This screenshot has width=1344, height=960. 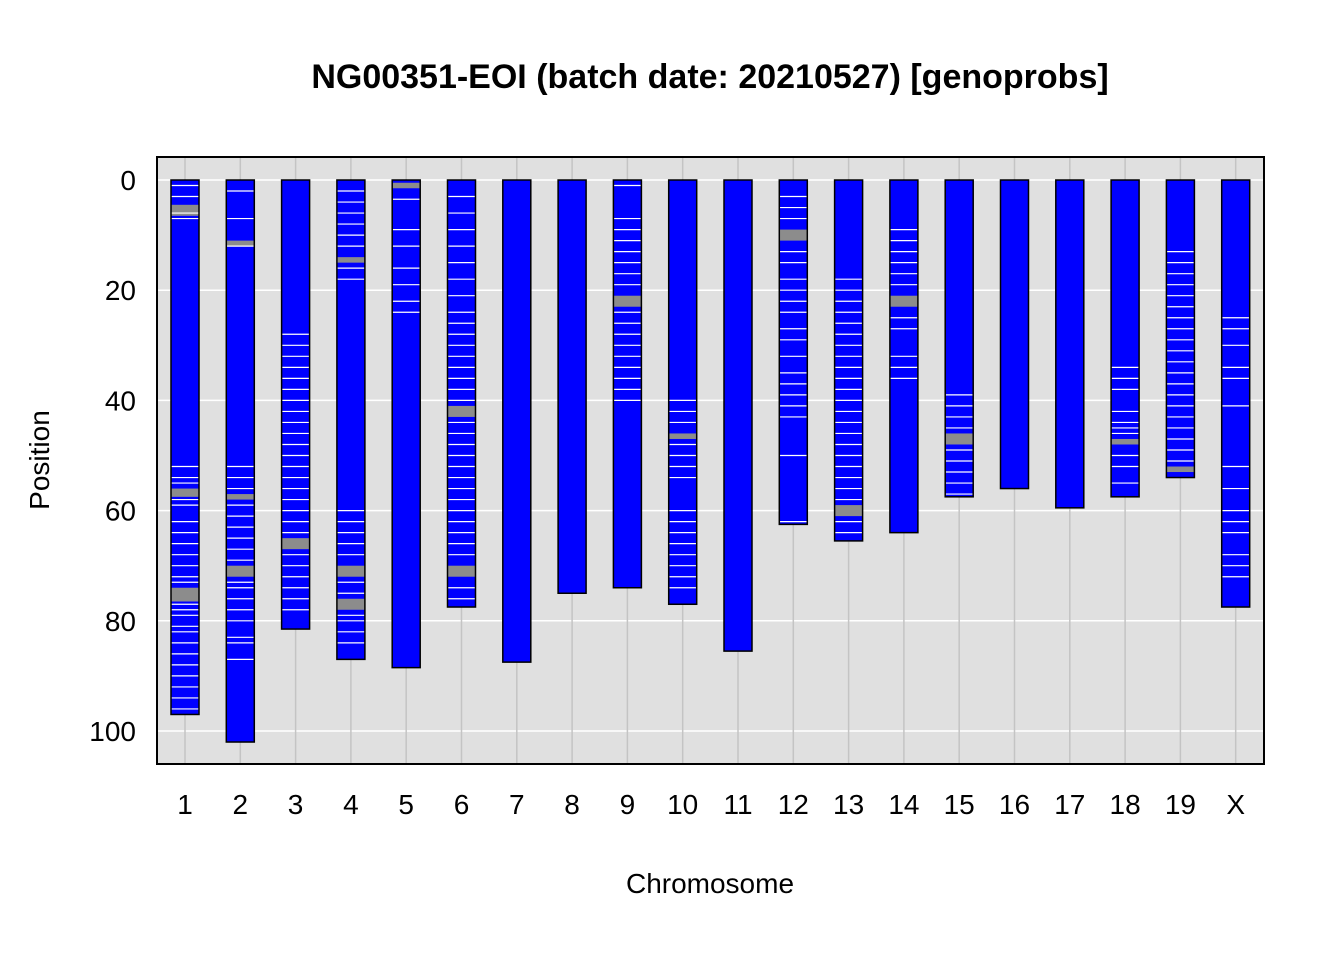 I want to click on x-tick-label: X, so click(x=1235, y=804).